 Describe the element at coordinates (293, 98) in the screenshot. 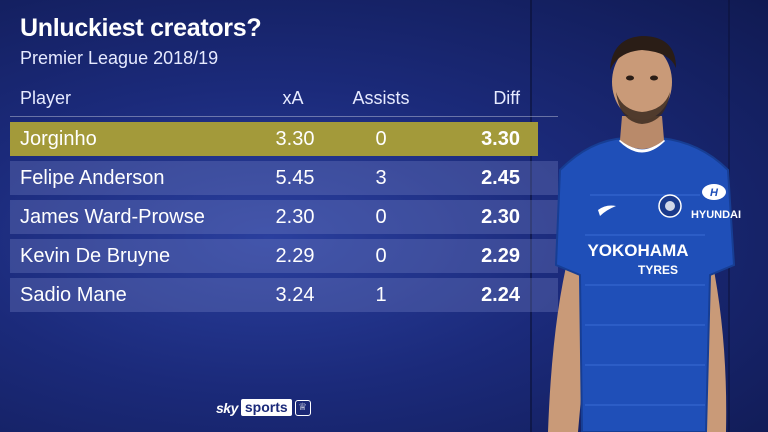

I see `column-header-xa: xA` at that location.